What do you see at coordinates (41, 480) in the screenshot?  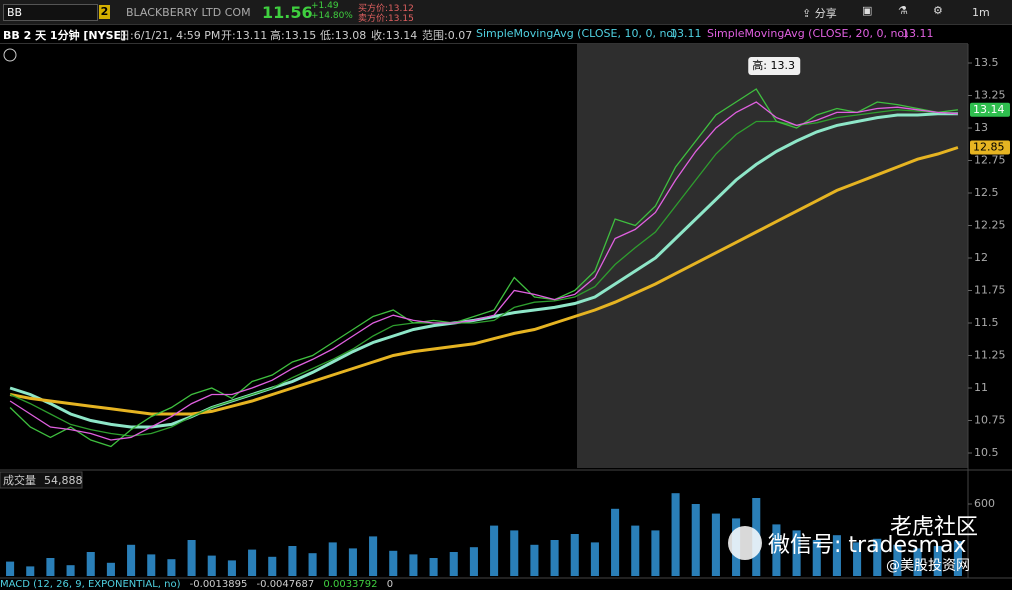 I see `volume-header` at bounding box center [41, 480].